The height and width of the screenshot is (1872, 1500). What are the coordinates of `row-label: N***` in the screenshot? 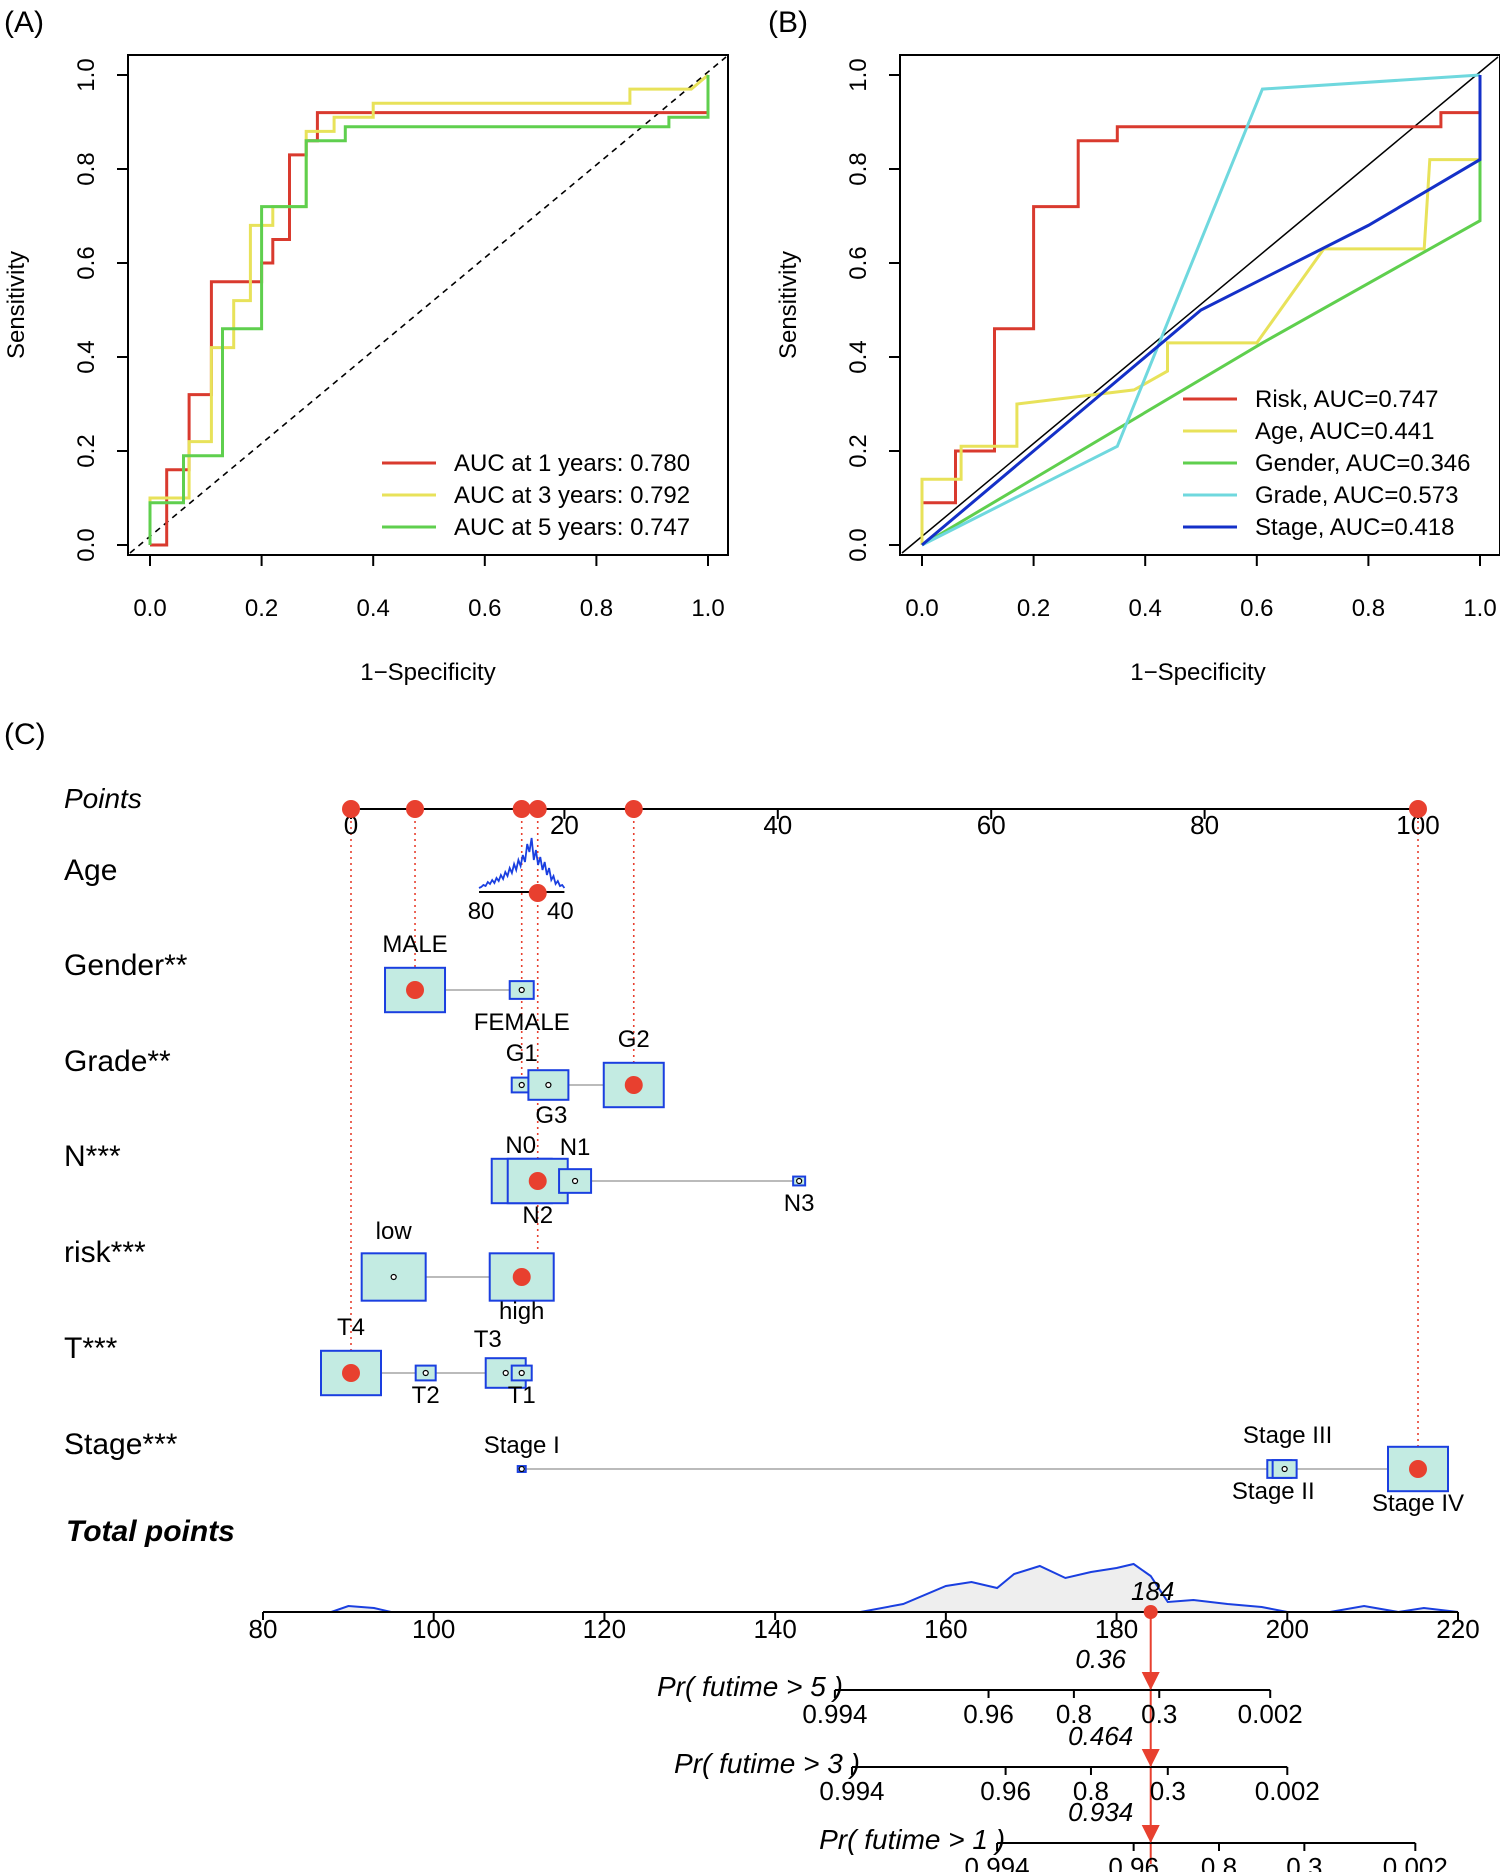 It's located at (92, 1156).